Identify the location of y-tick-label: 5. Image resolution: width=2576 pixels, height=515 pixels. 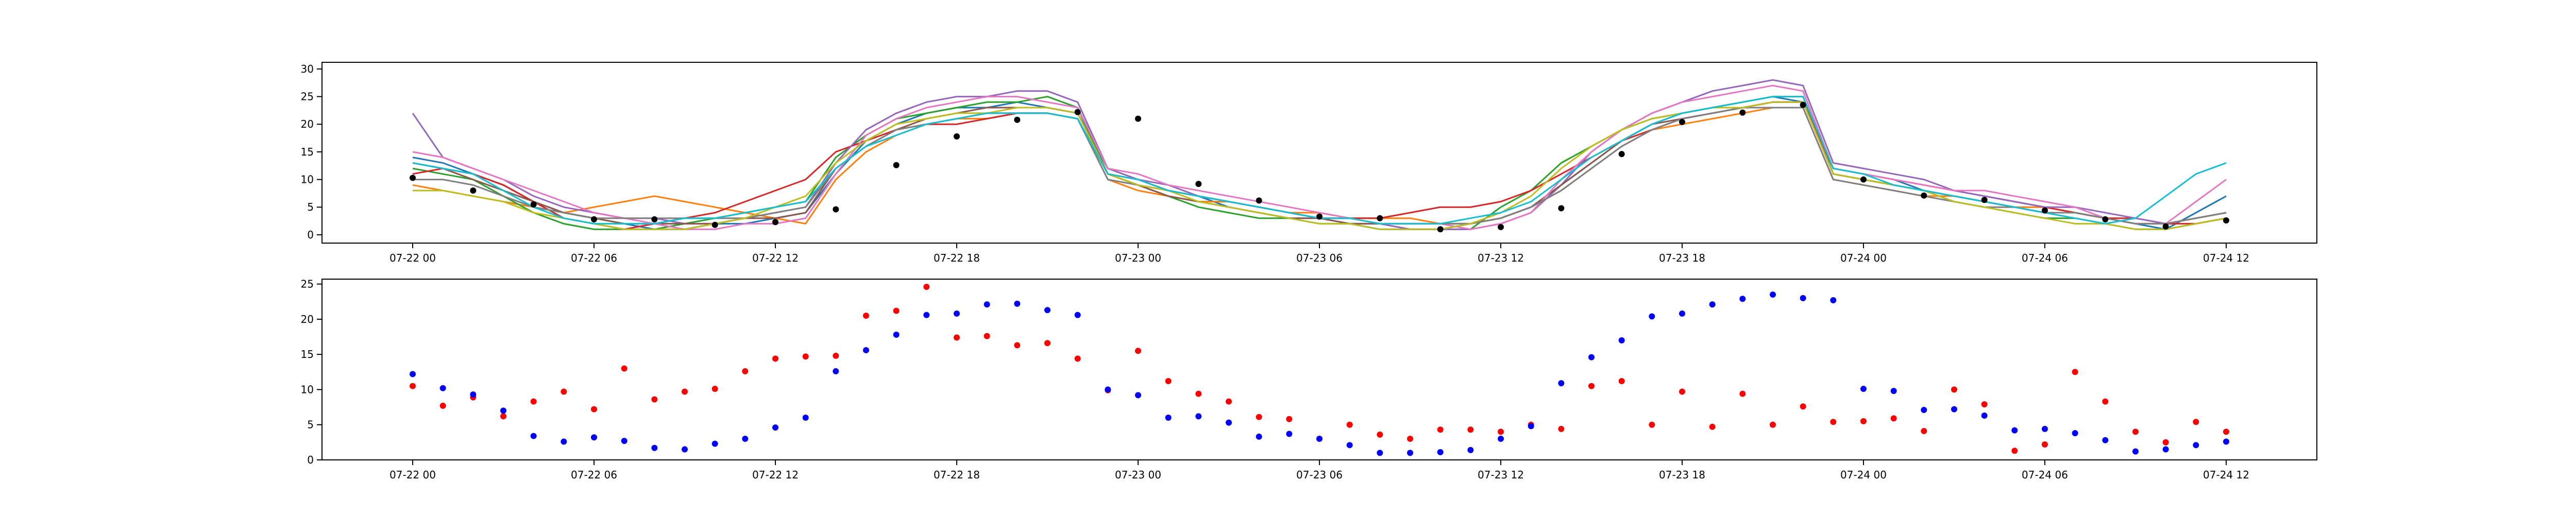
(310, 207).